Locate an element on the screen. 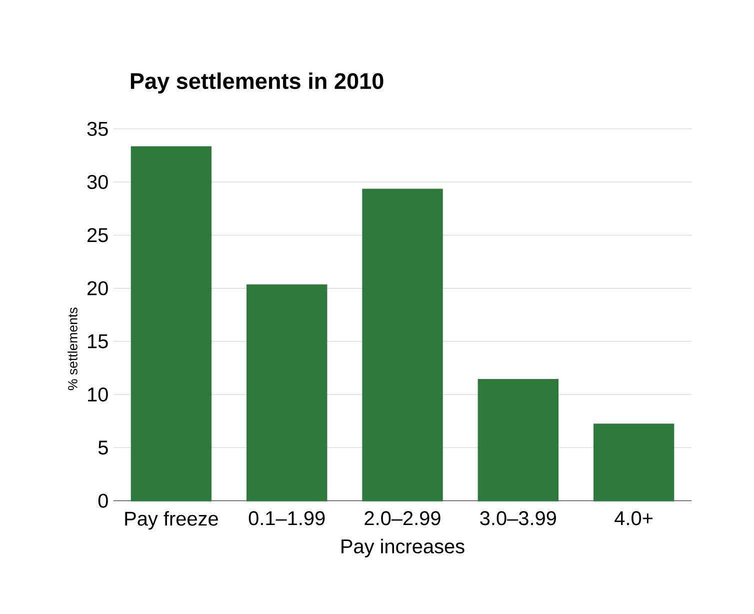 This screenshot has width=754, height=614. y-axis-title: % settlements is located at coordinates (73, 349).